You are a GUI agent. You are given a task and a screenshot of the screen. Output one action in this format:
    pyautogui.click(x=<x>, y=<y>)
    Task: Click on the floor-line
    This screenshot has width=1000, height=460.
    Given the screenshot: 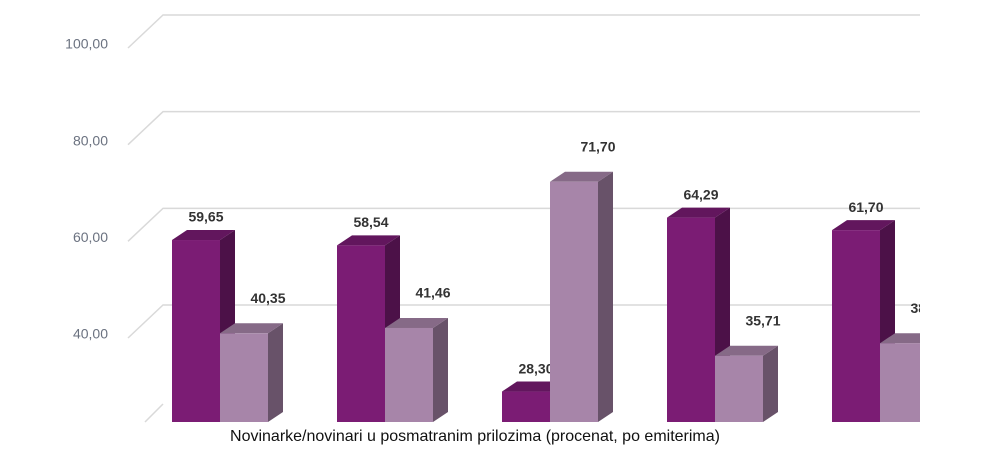 What is the action you would take?
    pyautogui.click(x=154, y=413)
    